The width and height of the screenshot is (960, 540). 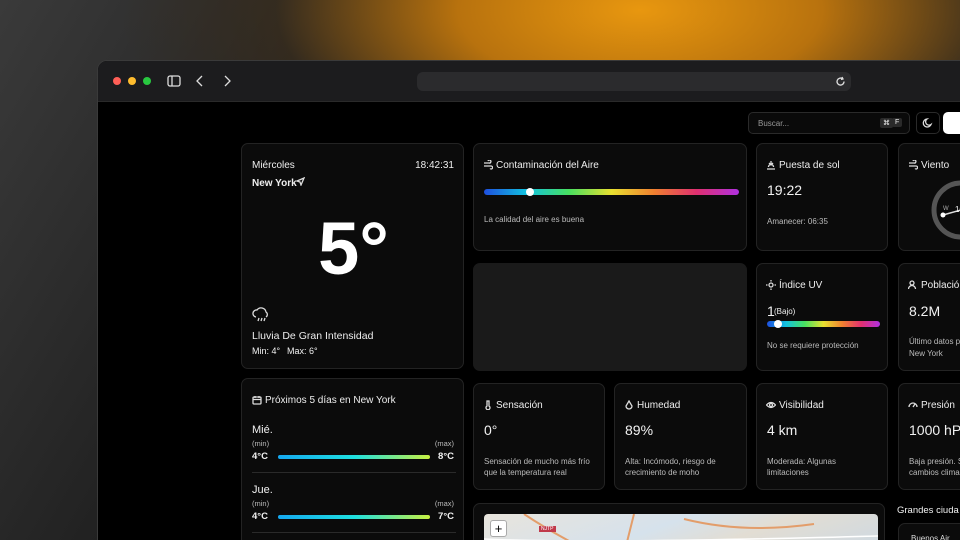 What do you see at coordinates (266, 351) in the screenshot?
I see `min-temp: Min: 4°` at bounding box center [266, 351].